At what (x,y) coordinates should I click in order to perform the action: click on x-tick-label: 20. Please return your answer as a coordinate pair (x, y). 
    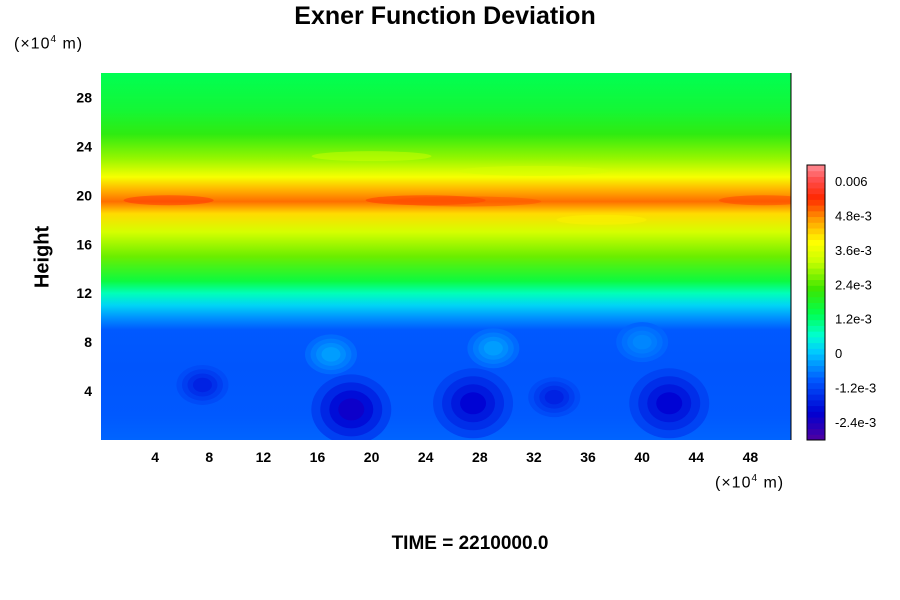
    Looking at the image, I should click on (372, 457).